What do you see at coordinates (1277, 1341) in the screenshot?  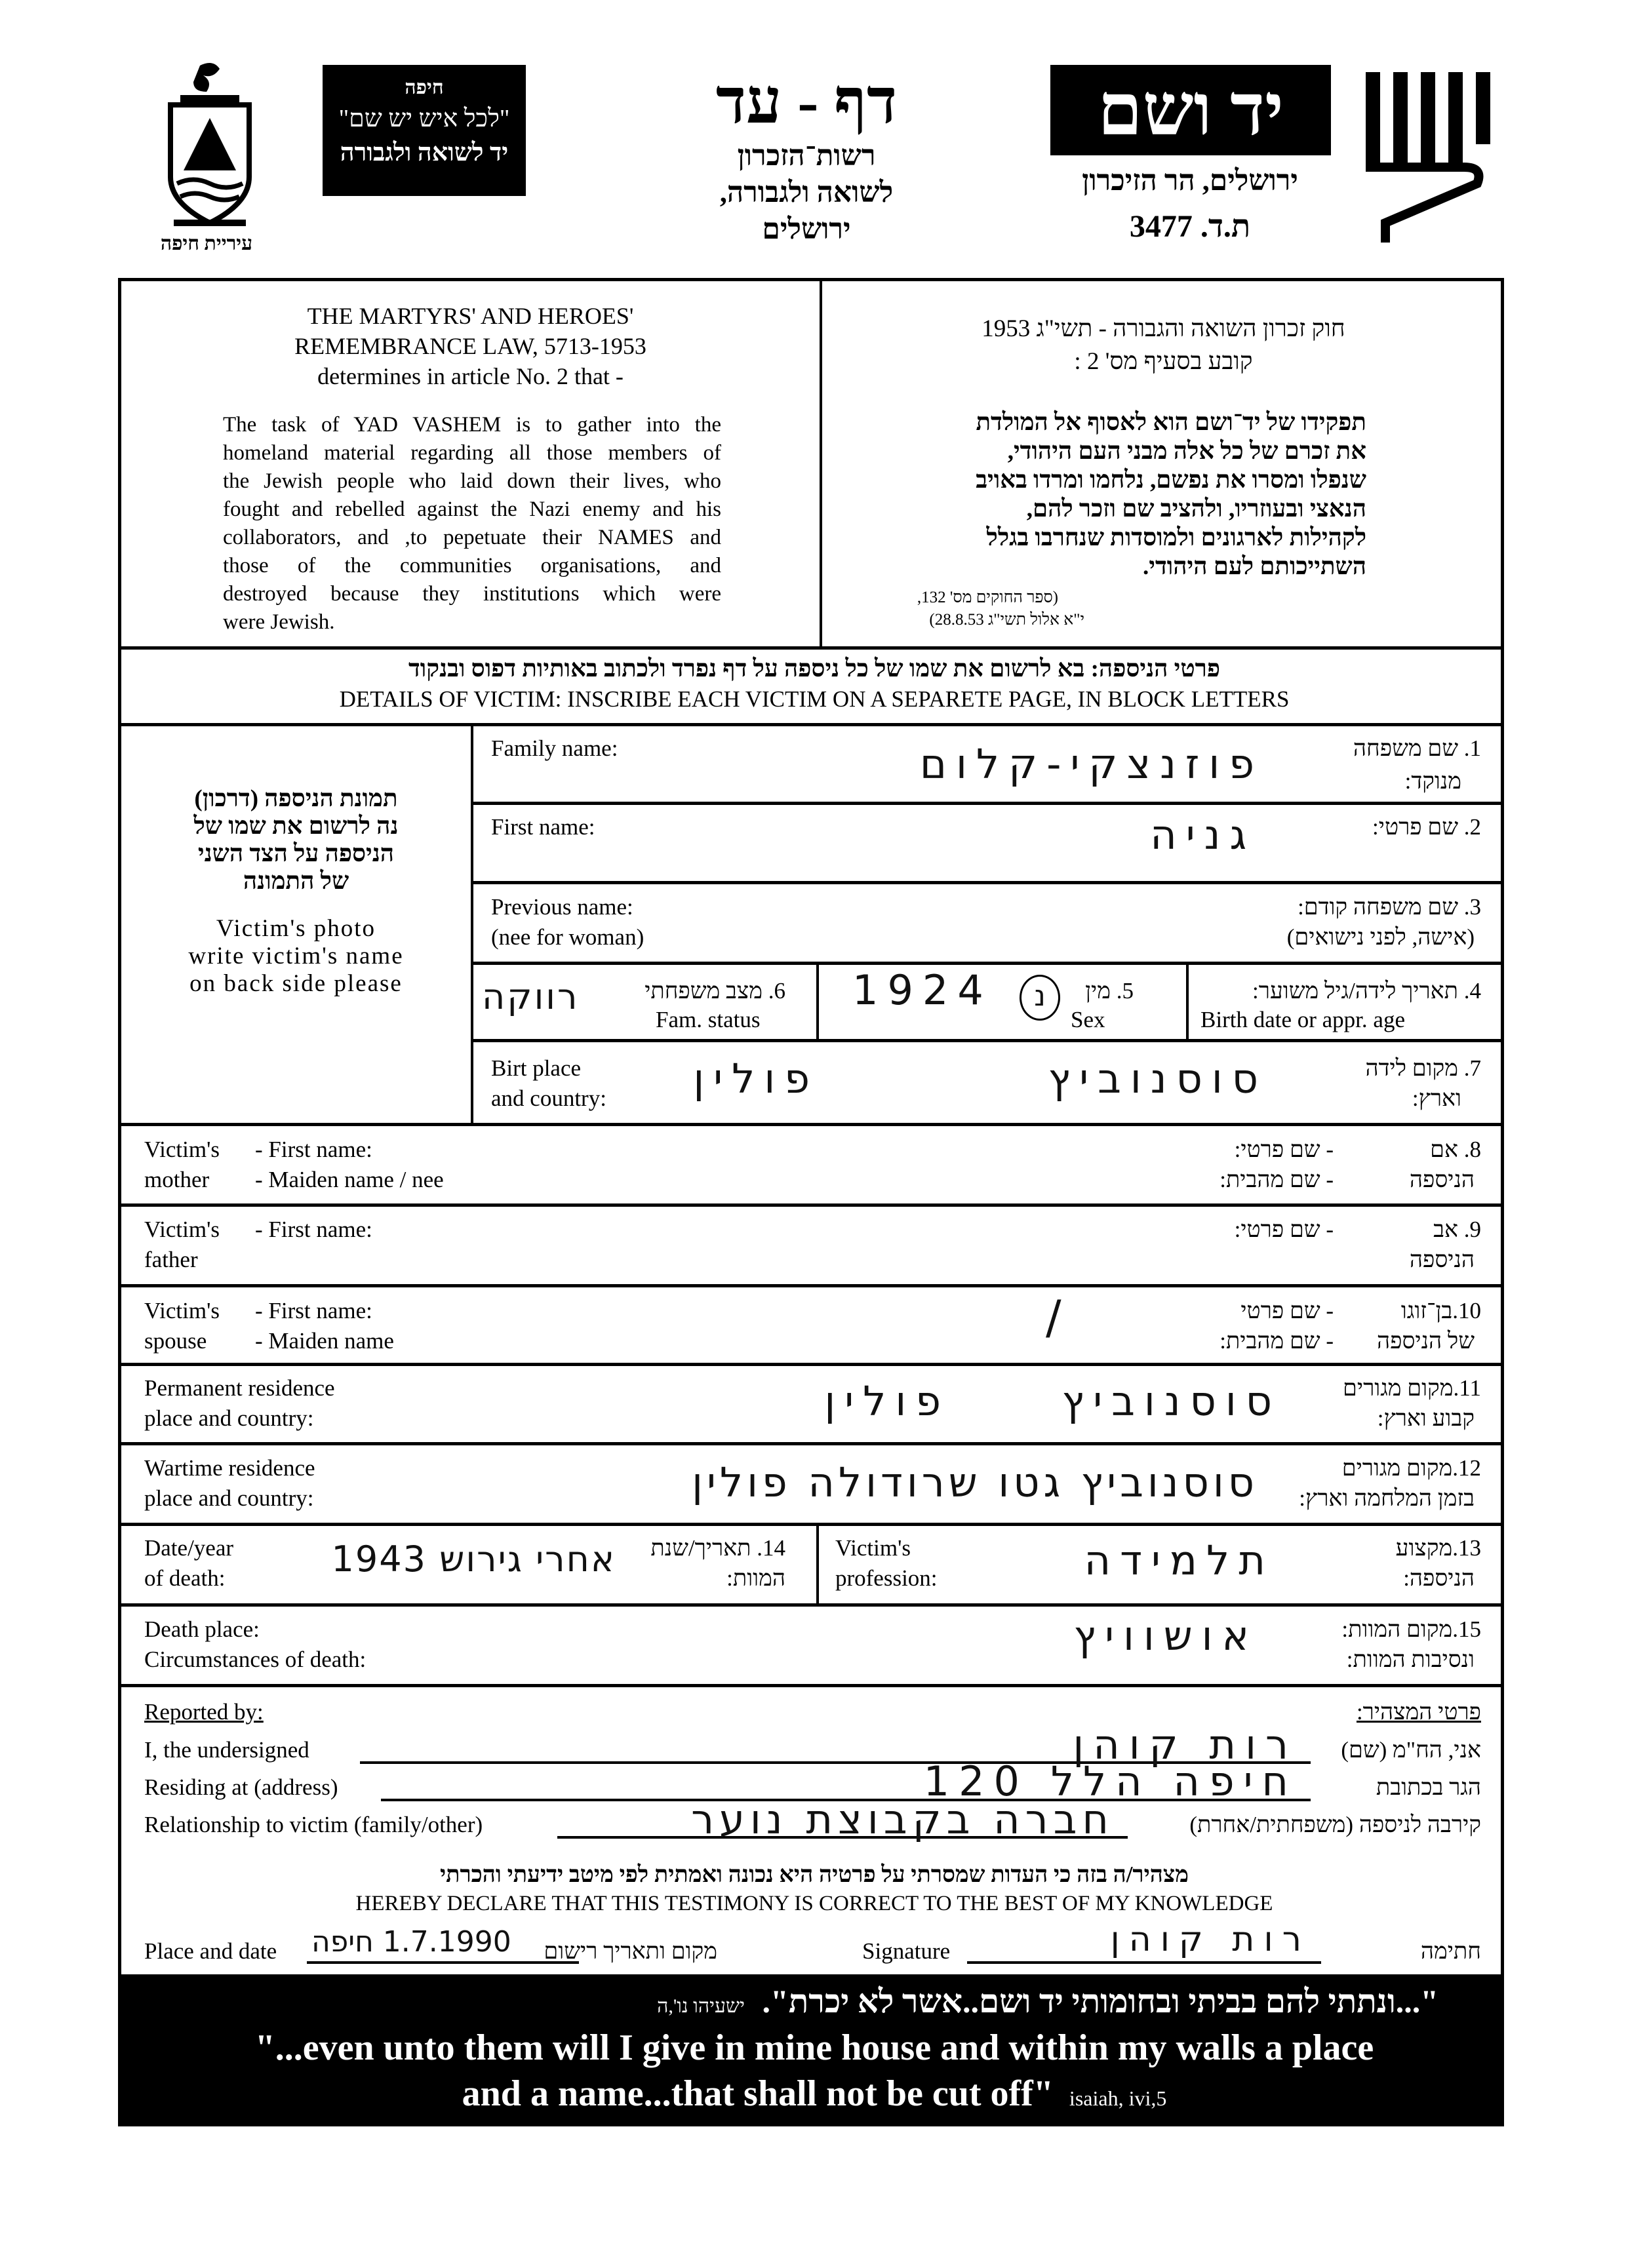 I see `spouse-maiden-name-label-he: - שם מהבית:` at bounding box center [1277, 1341].